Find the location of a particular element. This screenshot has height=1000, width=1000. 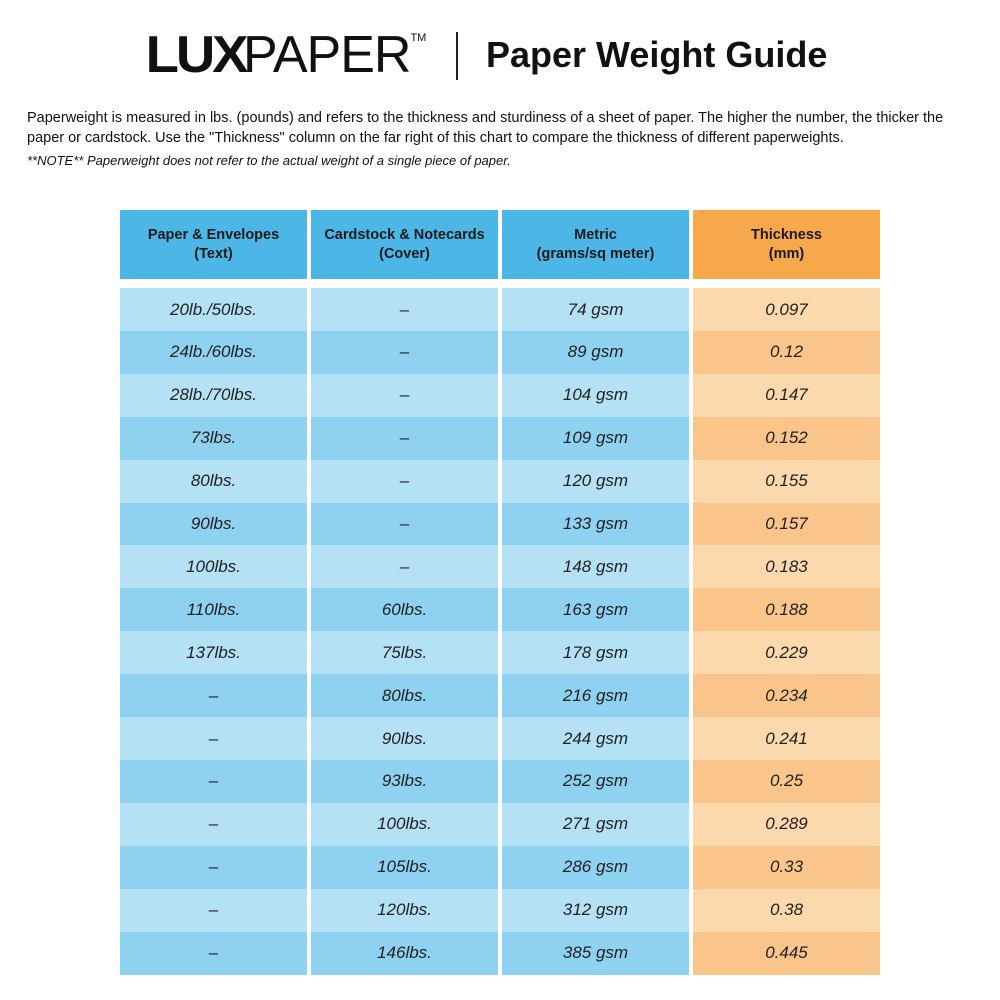

table-cell: 0.183 is located at coordinates (786, 567).